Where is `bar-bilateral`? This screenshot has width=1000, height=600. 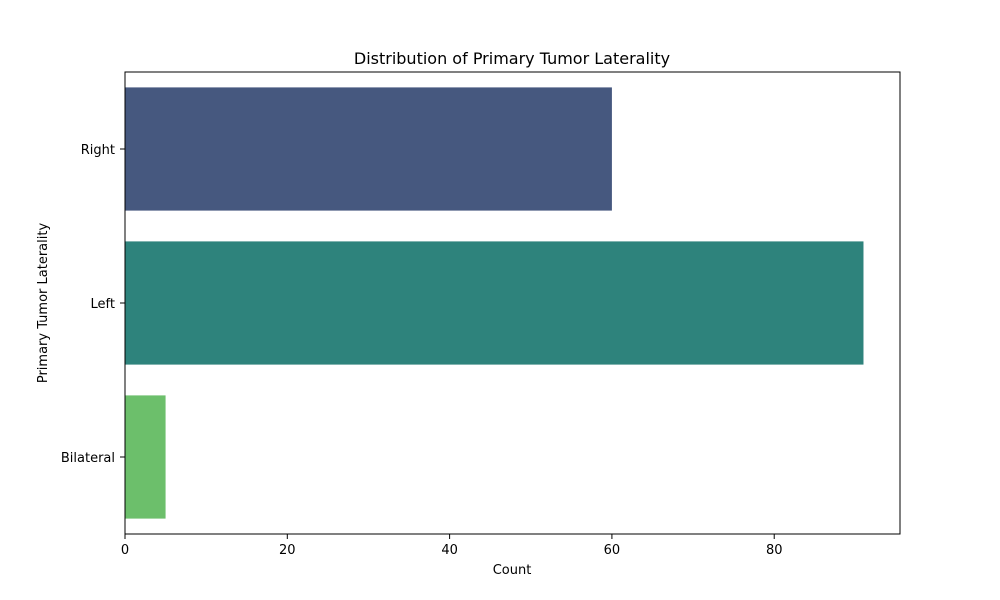 bar-bilateral is located at coordinates (145, 457).